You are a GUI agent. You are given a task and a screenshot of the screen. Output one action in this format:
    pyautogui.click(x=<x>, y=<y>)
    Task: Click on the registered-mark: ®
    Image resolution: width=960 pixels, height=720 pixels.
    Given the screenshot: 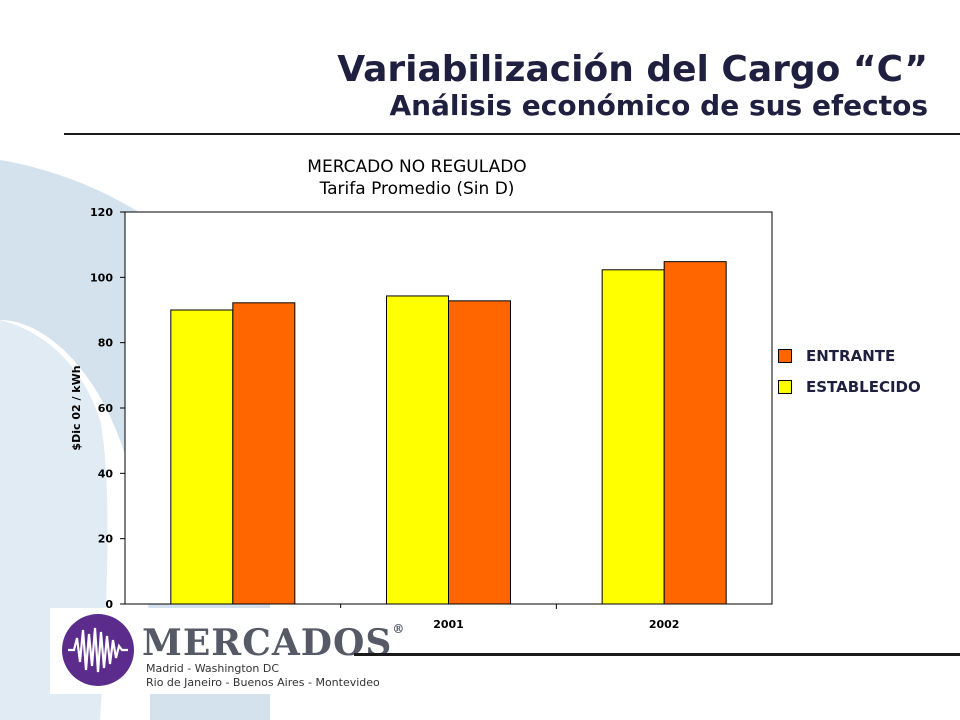 What is the action you would take?
    pyautogui.click(x=399, y=629)
    